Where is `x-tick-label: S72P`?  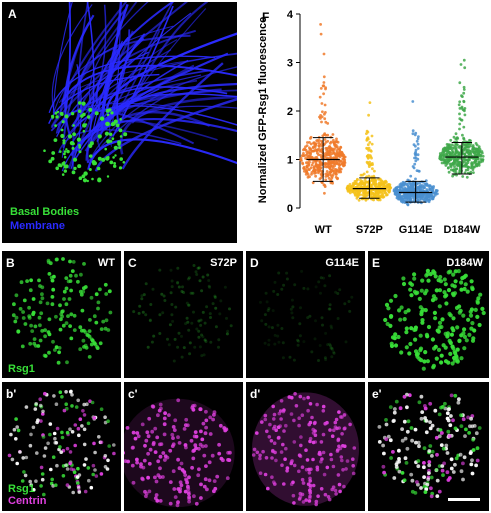
x-tick-label: S72P is located at coordinates (369, 230).